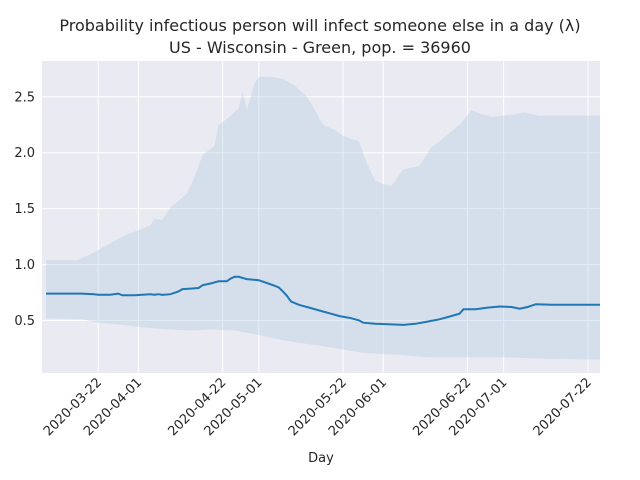 This screenshot has width=640, height=480. What do you see at coordinates (563, 407) in the screenshot?
I see `x-tick-label: 2020-07-22` at bounding box center [563, 407].